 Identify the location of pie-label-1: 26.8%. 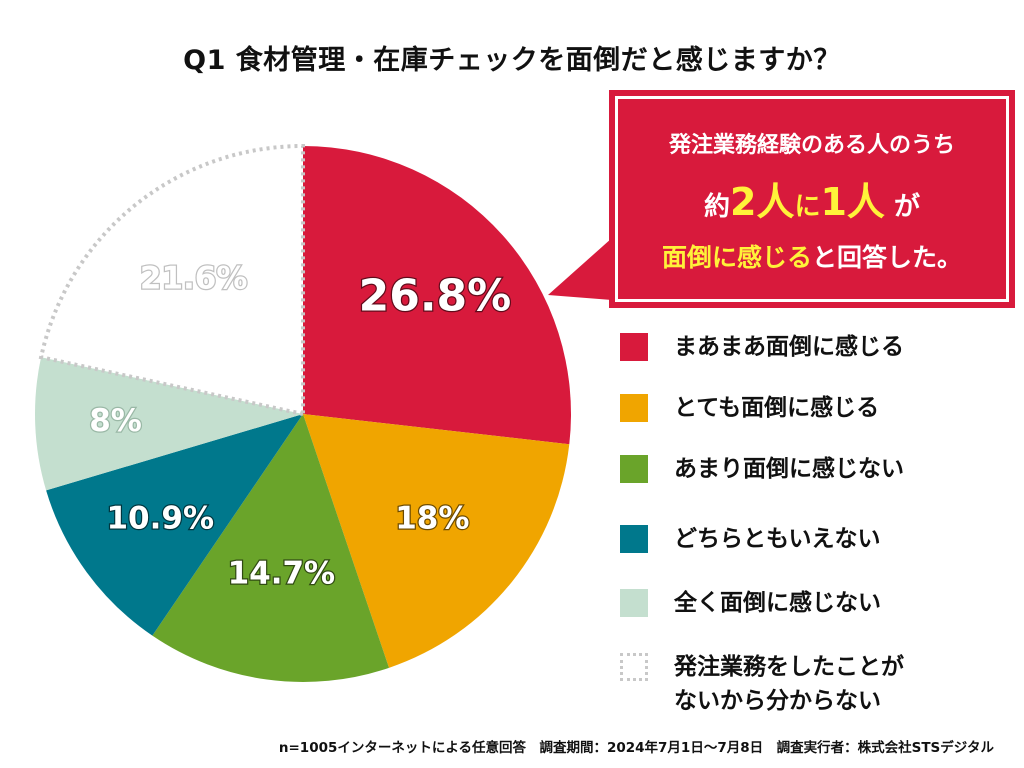
(435, 296).